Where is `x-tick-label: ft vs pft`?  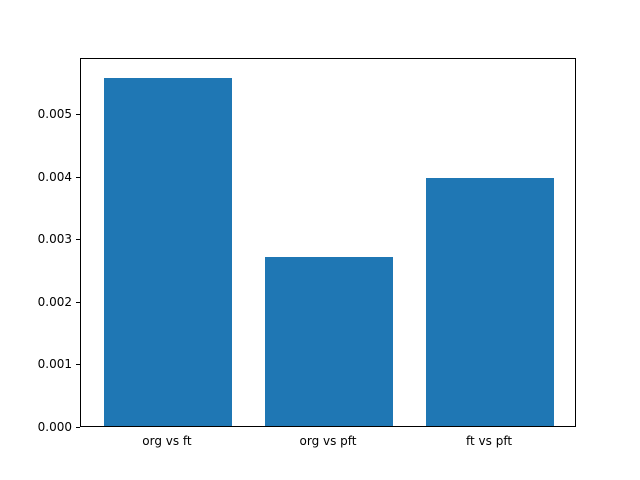
x-tick-label: ft vs pft is located at coordinates (489, 441).